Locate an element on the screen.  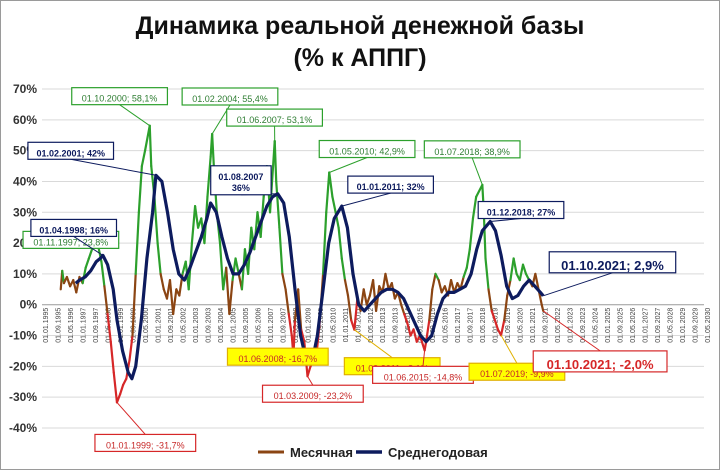
x-tick-label: 01.01.2005 is located at coordinates (233, 325).